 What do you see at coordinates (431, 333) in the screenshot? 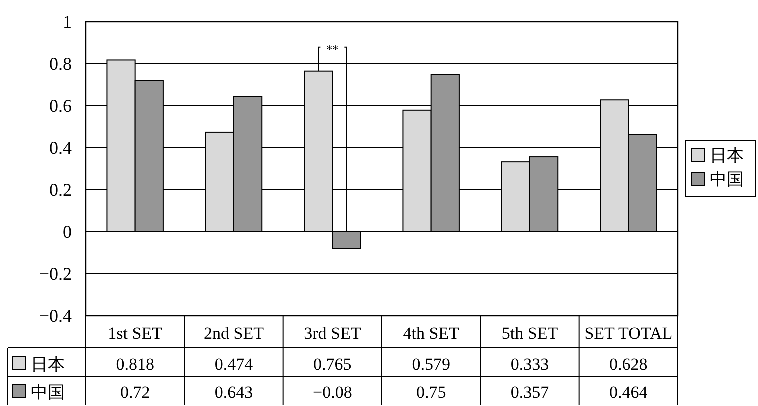
I see `x-tick-label: 4th SET` at bounding box center [431, 333].